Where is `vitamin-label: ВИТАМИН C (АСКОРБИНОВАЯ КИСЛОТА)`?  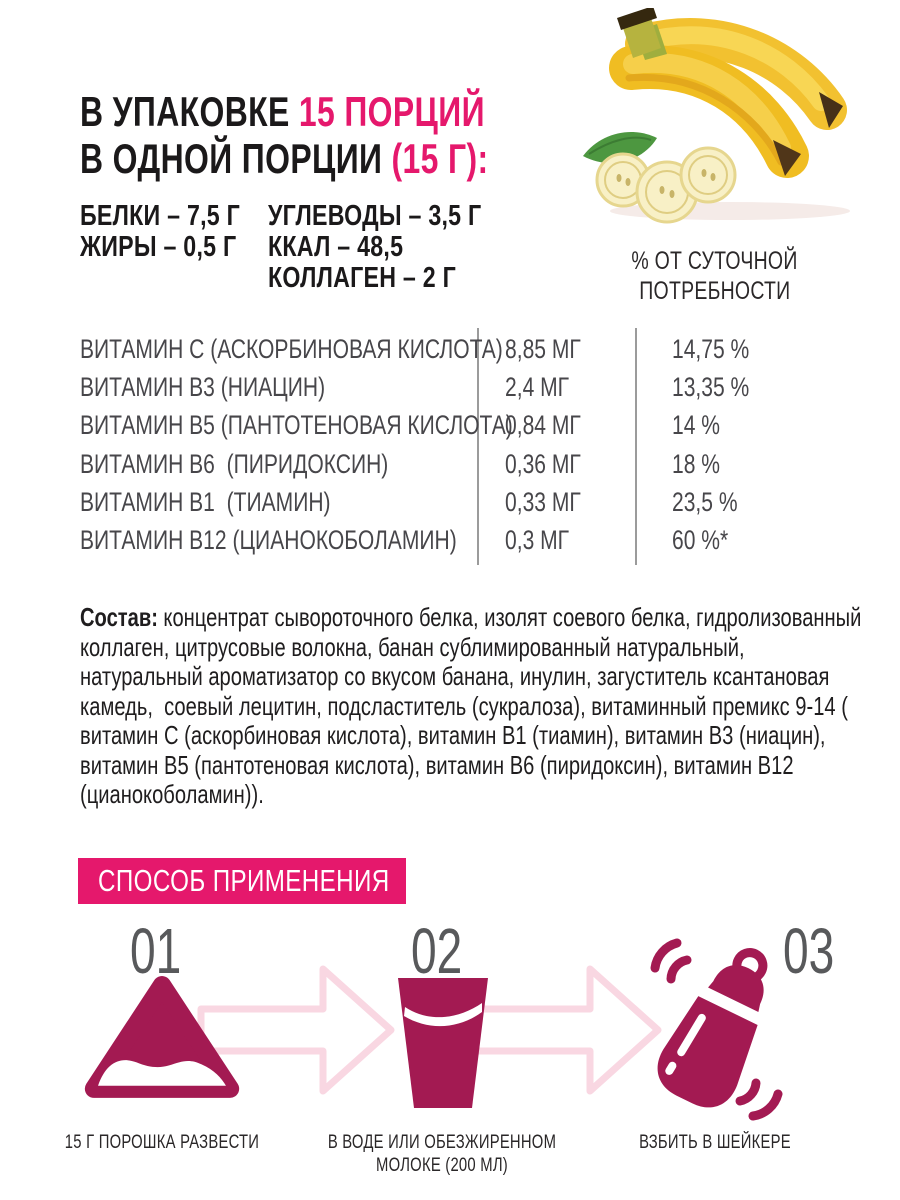
vitamin-label: ВИТАМИН C (АСКОРБИНОВАЯ КИСЛОТА) is located at coordinates (291, 348).